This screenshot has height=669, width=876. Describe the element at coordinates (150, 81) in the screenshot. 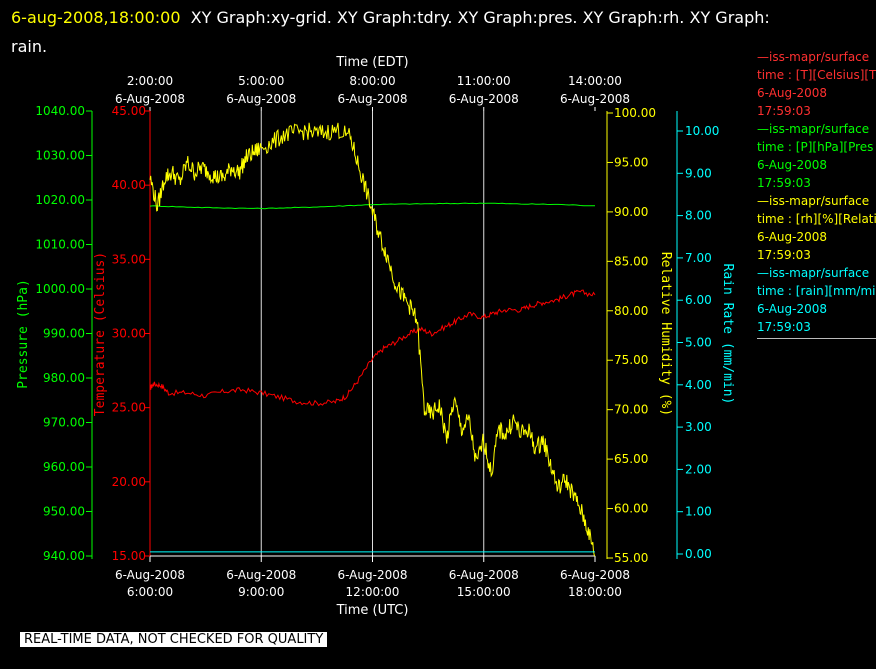

I see `x-top-tick-label: 2:00:00` at that location.